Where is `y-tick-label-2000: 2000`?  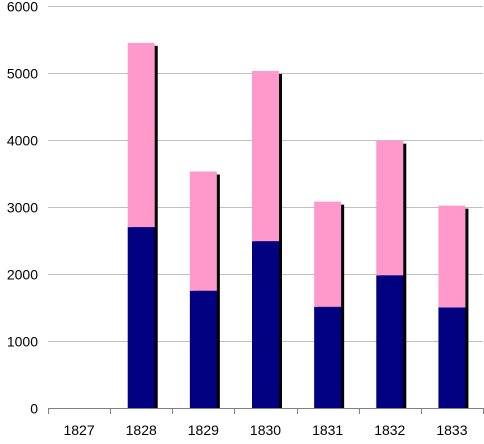 y-tick-label-2000: 2000 is located at coordinates (22, 275).